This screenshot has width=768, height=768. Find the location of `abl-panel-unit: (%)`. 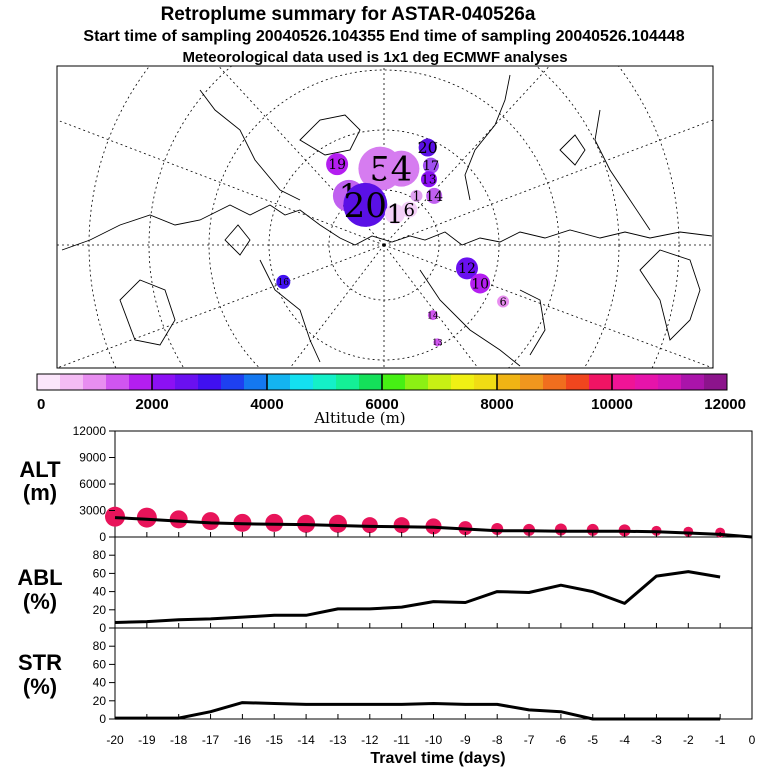

abl-panel-unit: (%) is located at coordinates (40, 601).